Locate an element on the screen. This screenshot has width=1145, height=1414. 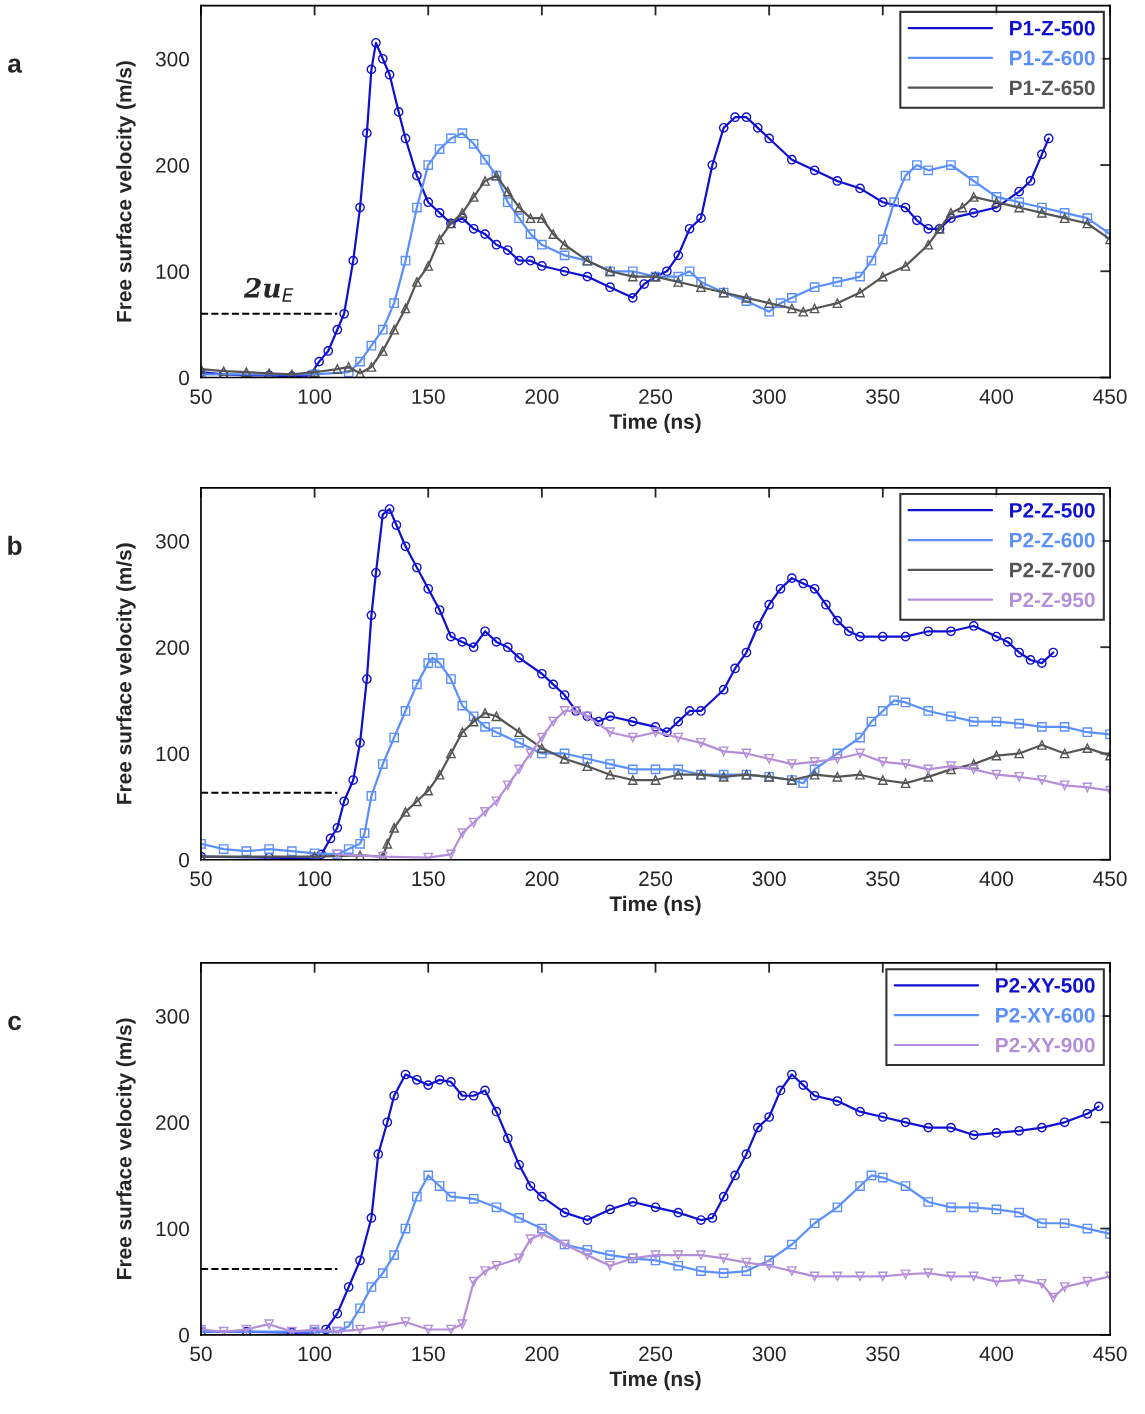
legend-label: P1-Z-650 is located at coordinates (1052, 88).